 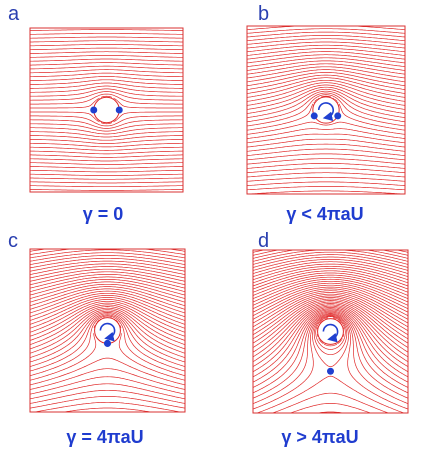 I want to click on panel-label: b, so click(x=263, y=14).